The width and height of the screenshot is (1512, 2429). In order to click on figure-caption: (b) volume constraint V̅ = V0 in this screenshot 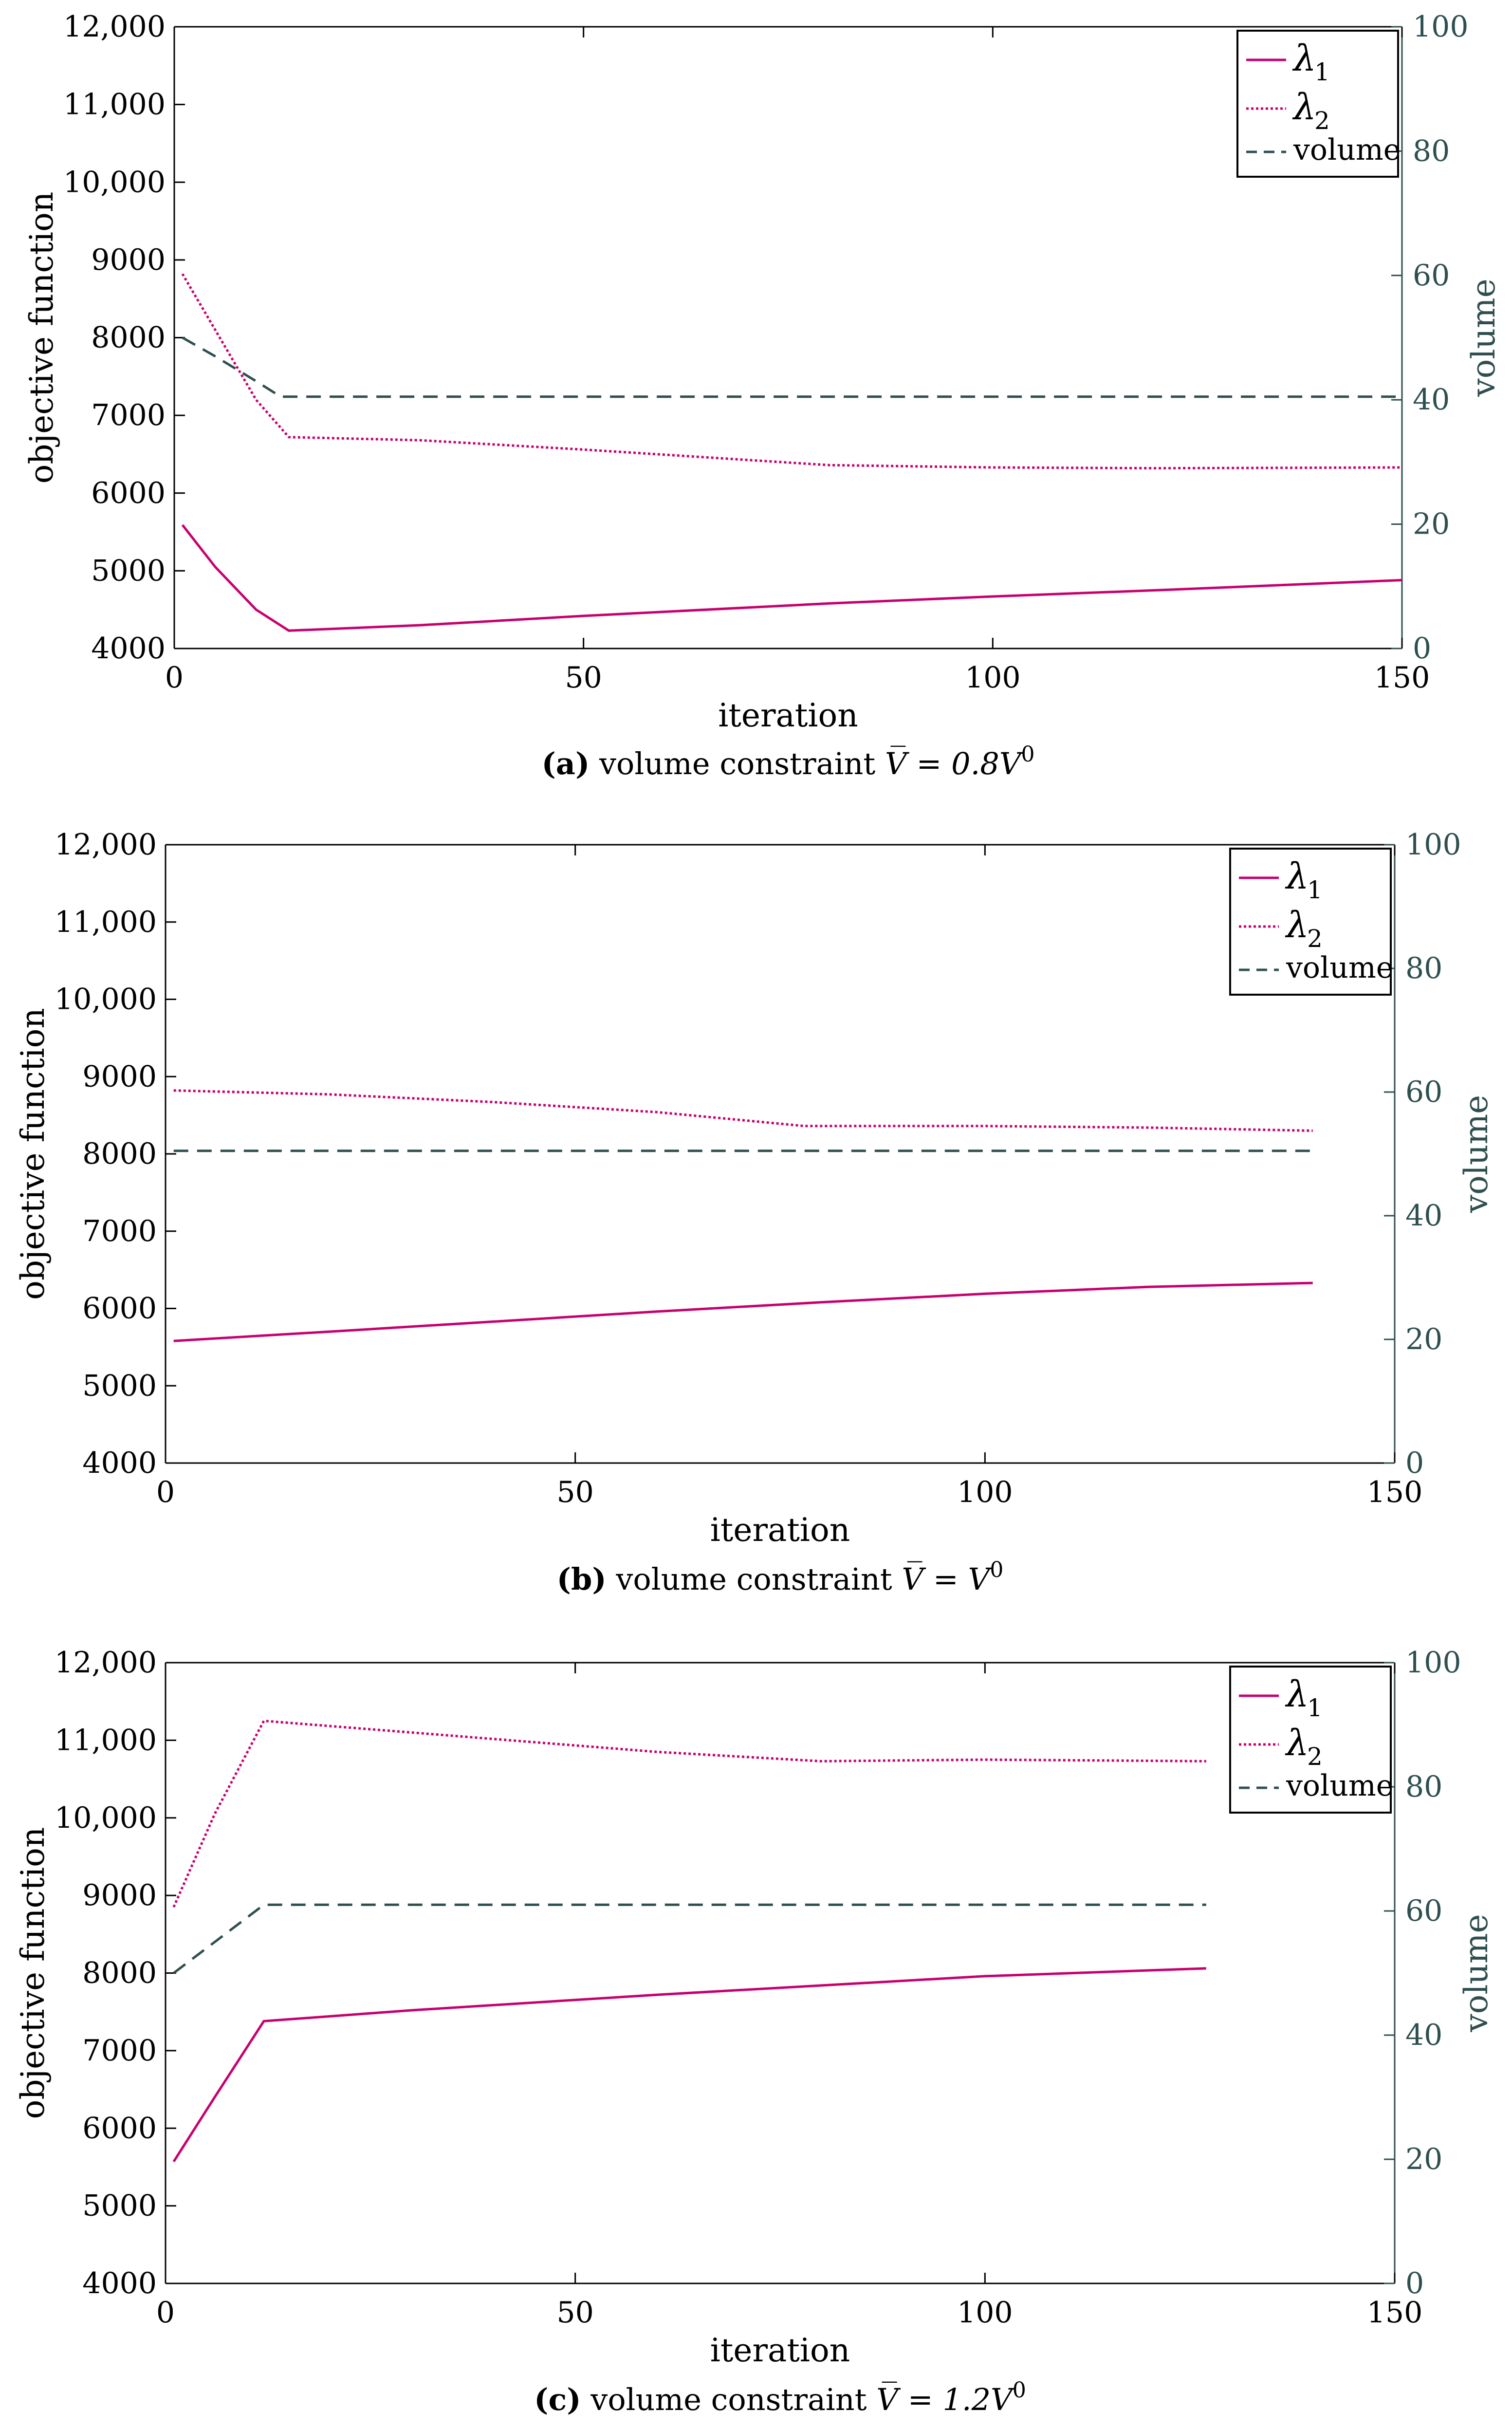, I will do `click(780, 1577)`.